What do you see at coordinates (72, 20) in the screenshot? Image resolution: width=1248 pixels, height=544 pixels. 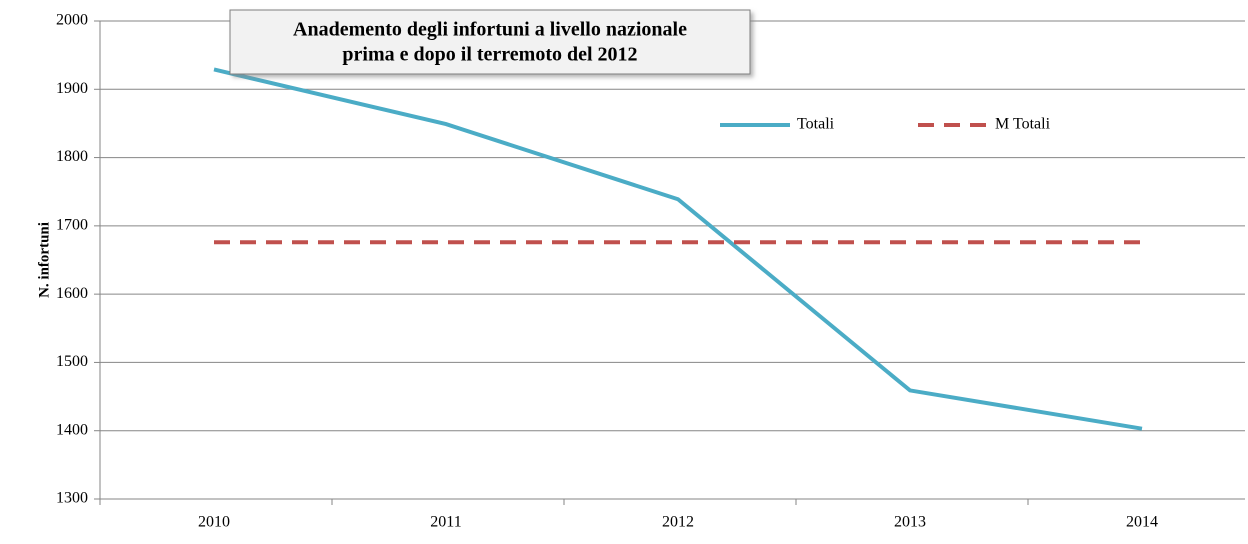 I see `y-tick-label: 2000` at bounding box center [72, 20].